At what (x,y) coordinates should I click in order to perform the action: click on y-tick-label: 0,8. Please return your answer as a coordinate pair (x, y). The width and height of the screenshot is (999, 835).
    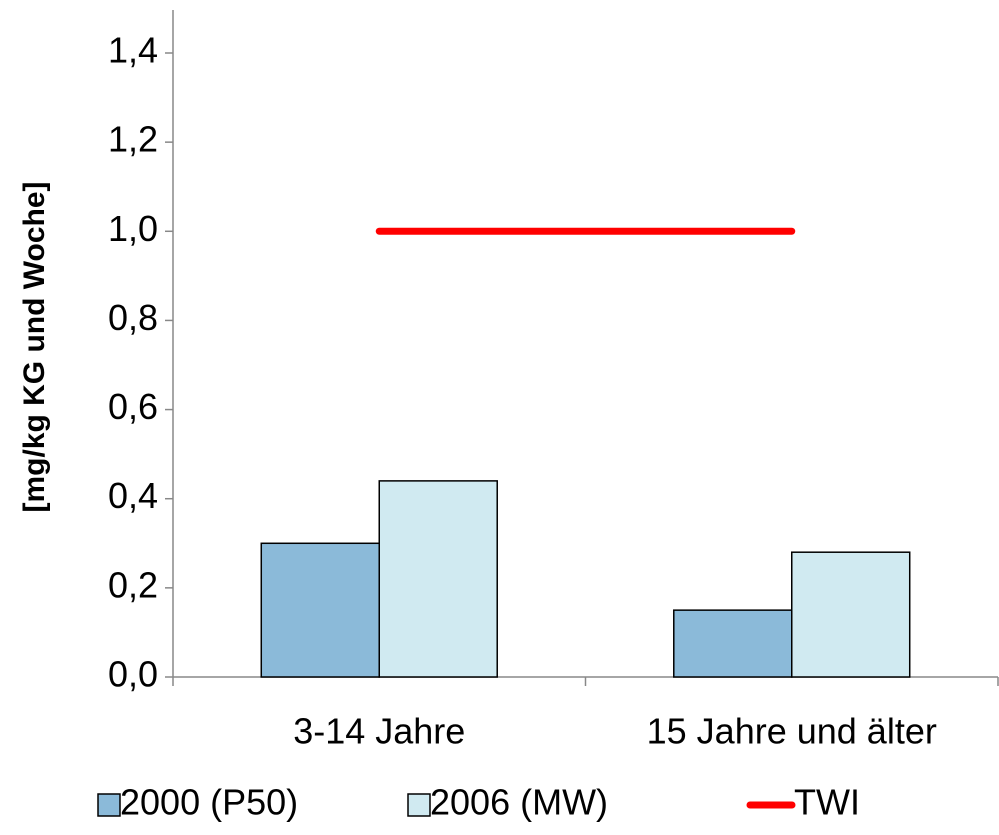
    Looking at the image, I should click on (133, 317).